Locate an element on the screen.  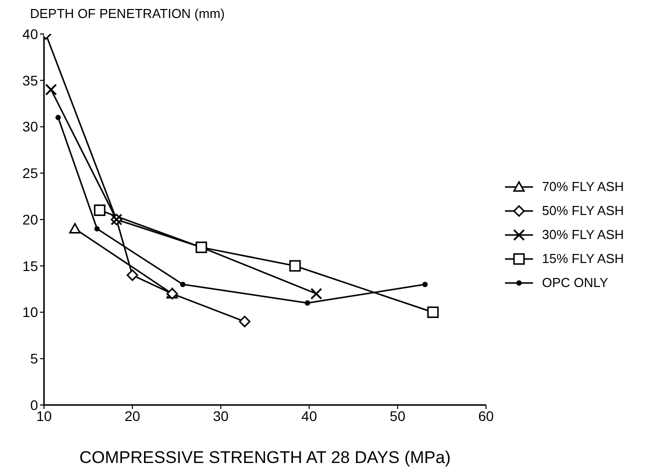
legend-label: 70% FLY ASH is located at coordinates (583, 186).